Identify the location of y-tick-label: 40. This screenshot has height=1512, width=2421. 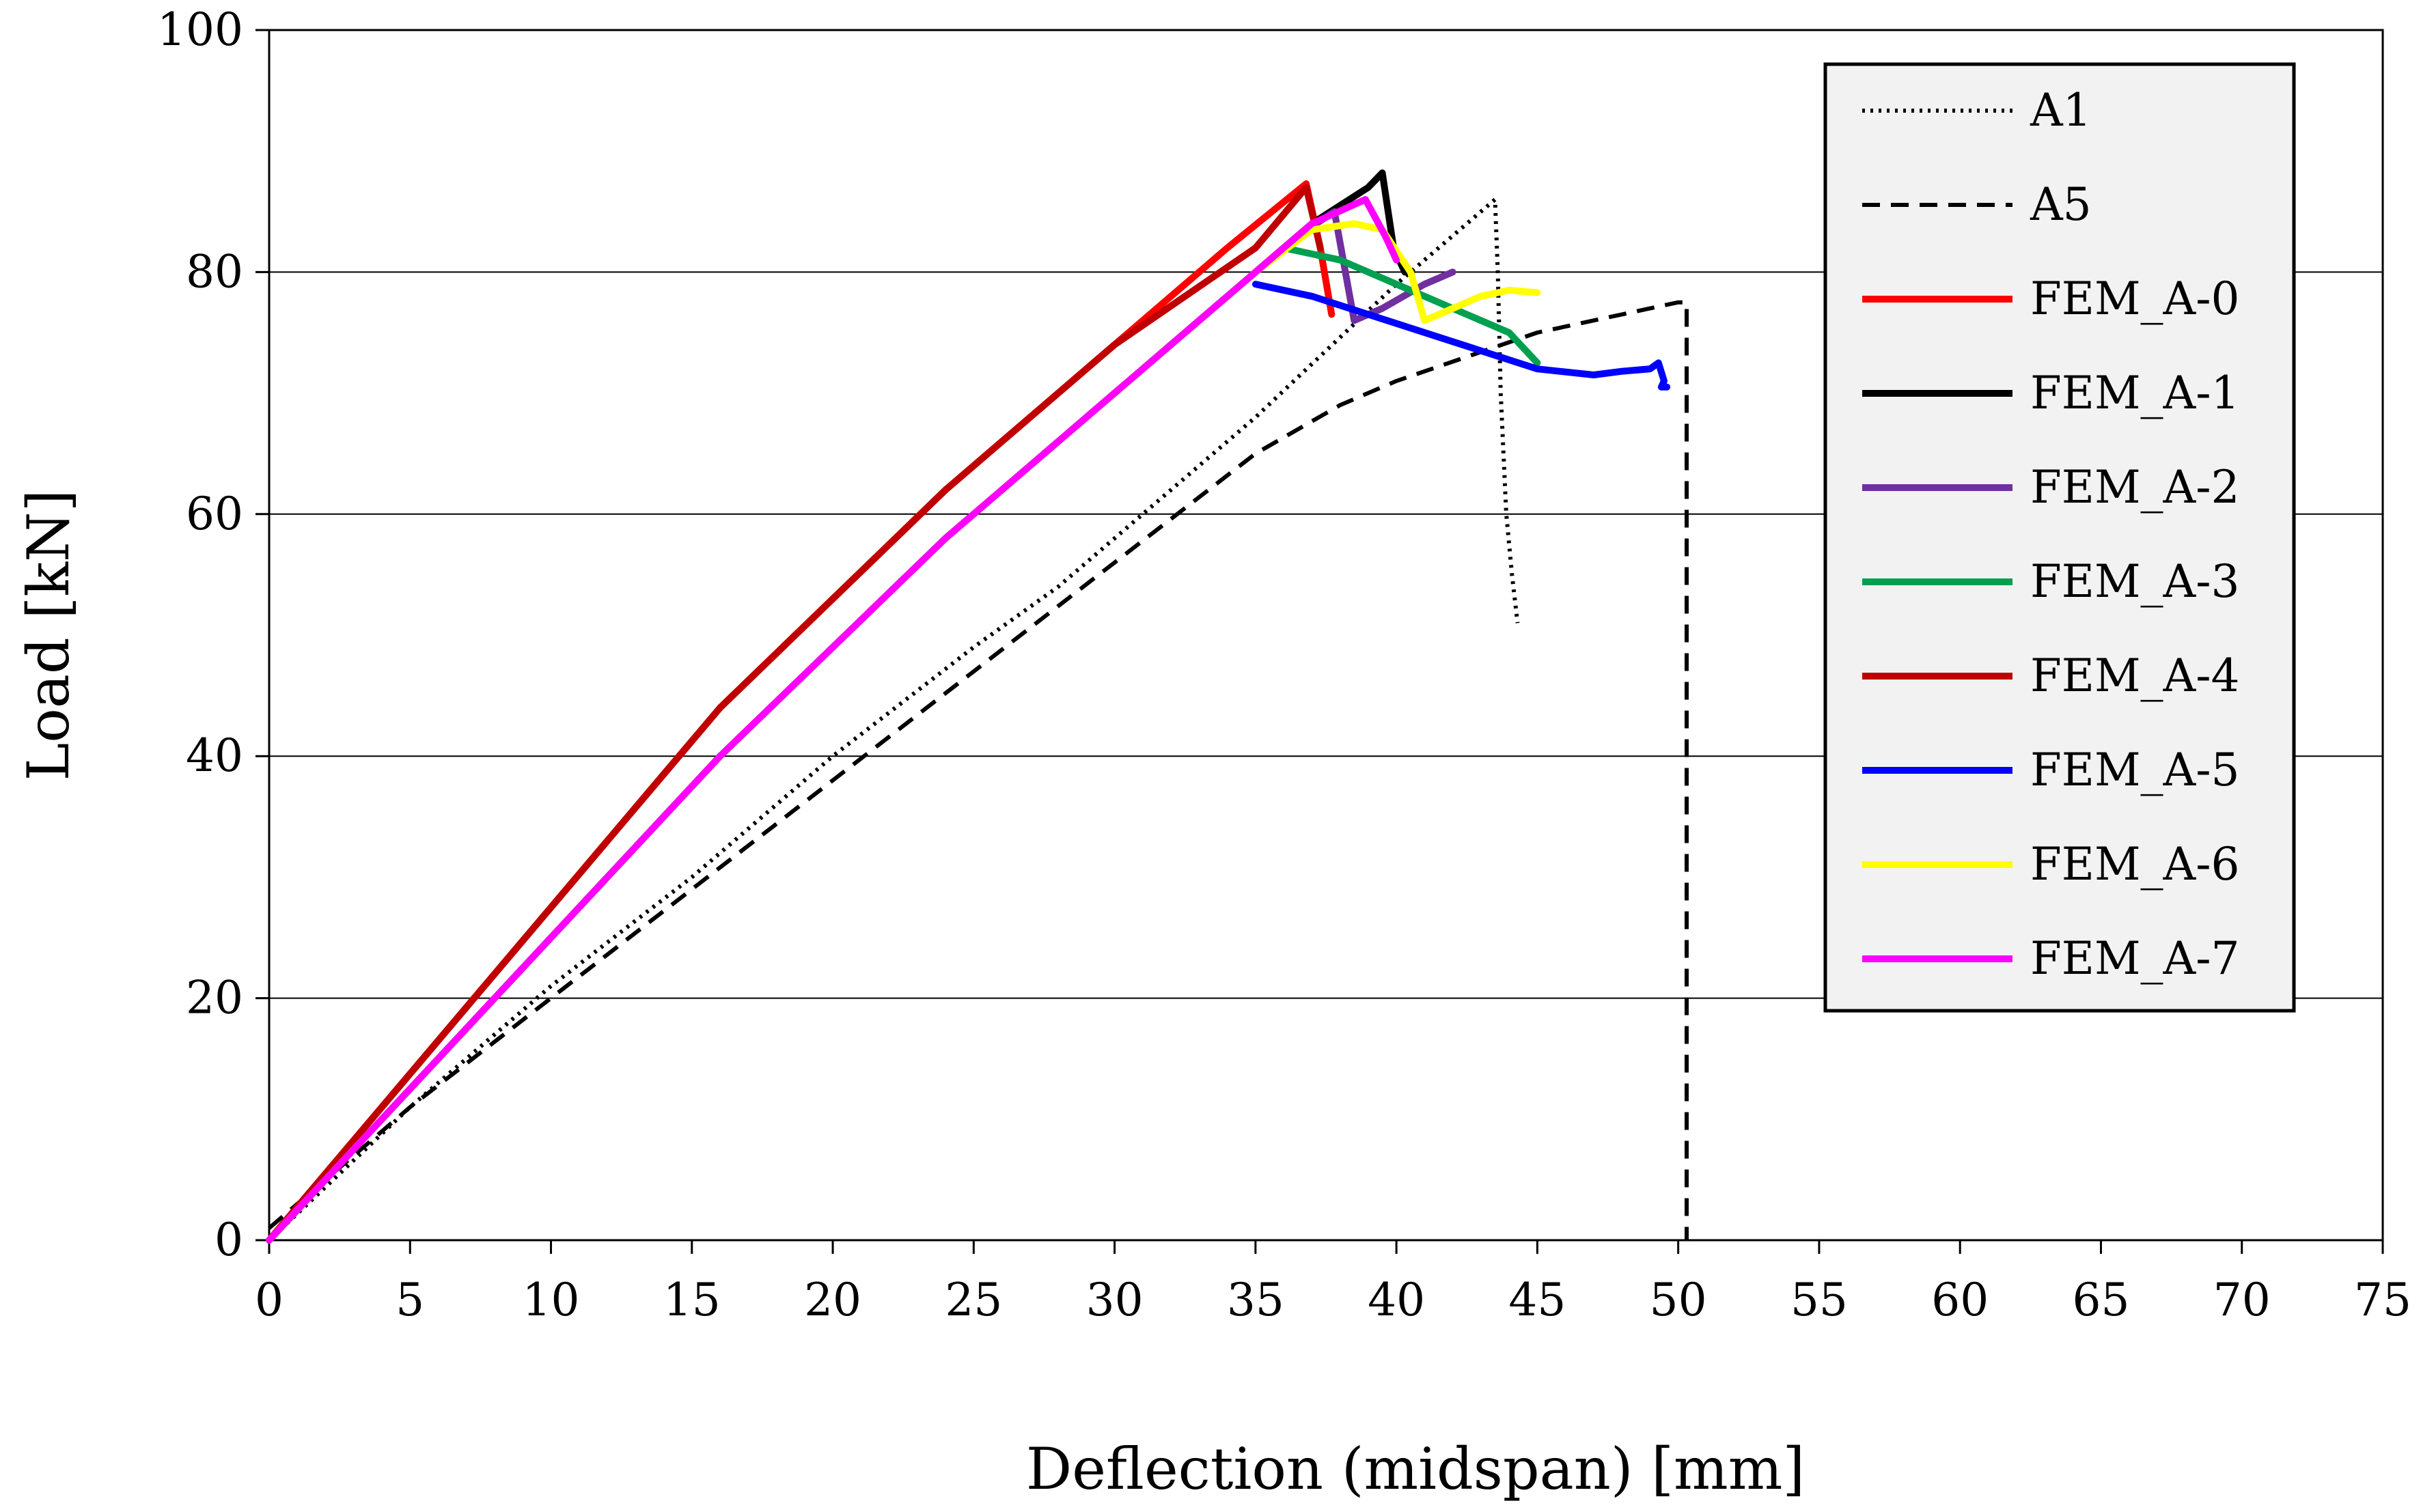
(215, 755).